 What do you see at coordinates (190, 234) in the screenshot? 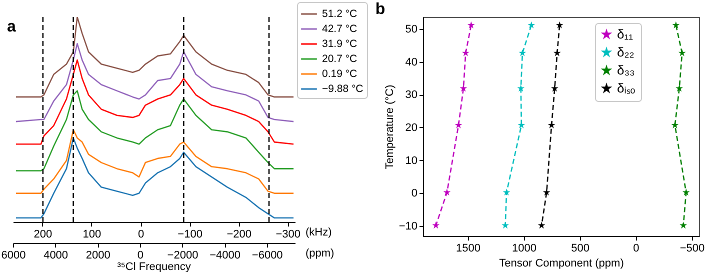
I see `x-tick-label: −100` at bounding box center [190, 234].